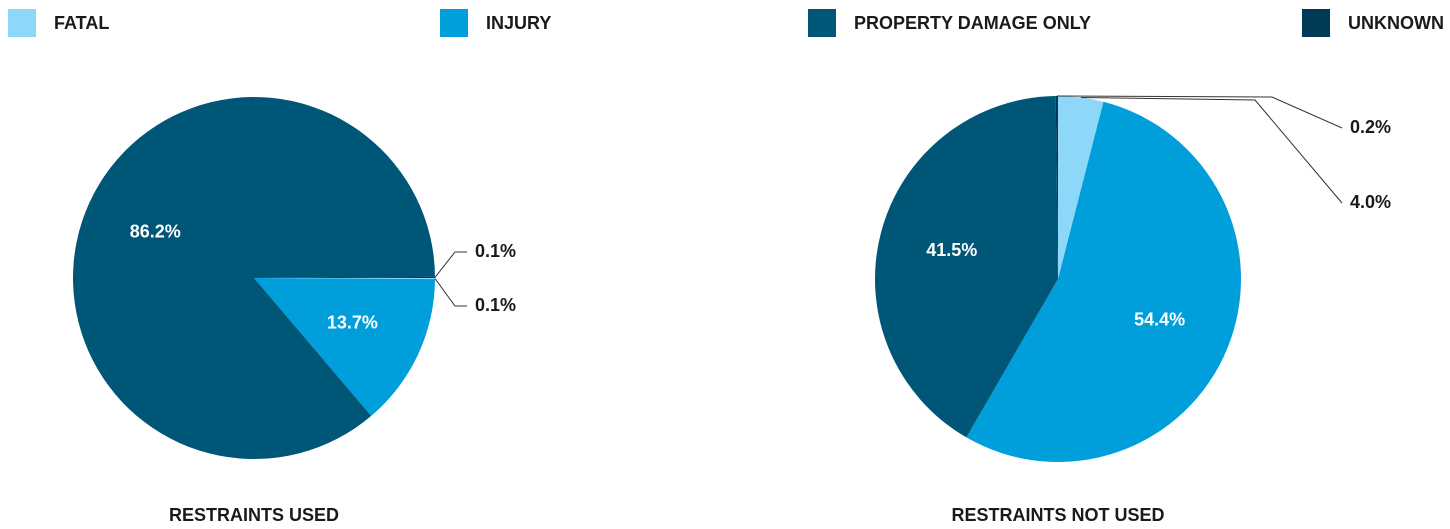 This screenshot has width=1450, height=529. I want to click on legend-label: PROPERTY DAMAGE ONLY, so click(972, 23).